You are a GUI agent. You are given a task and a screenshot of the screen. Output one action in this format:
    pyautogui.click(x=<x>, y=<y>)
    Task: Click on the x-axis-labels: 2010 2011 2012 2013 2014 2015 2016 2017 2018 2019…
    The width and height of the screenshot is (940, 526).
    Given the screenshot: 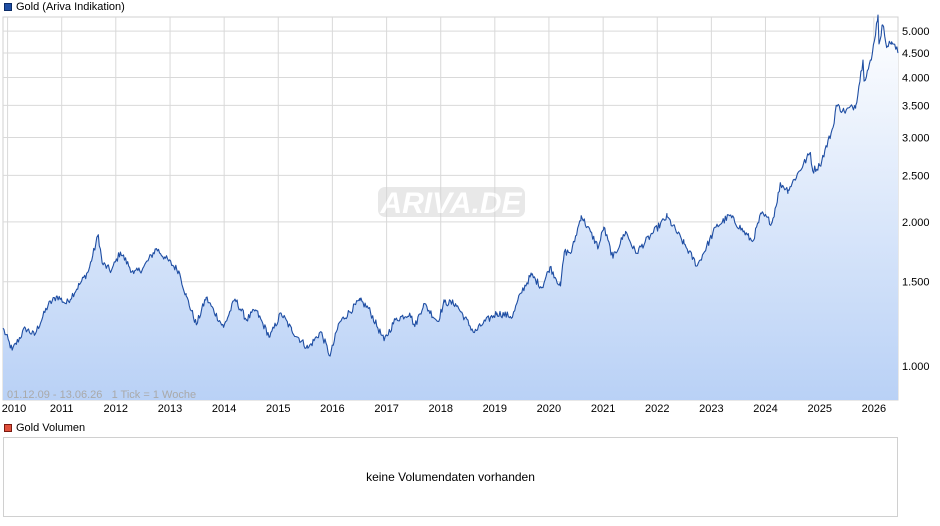 What is the action you would take?
    pyautogui.click(x=444, y=409)
    